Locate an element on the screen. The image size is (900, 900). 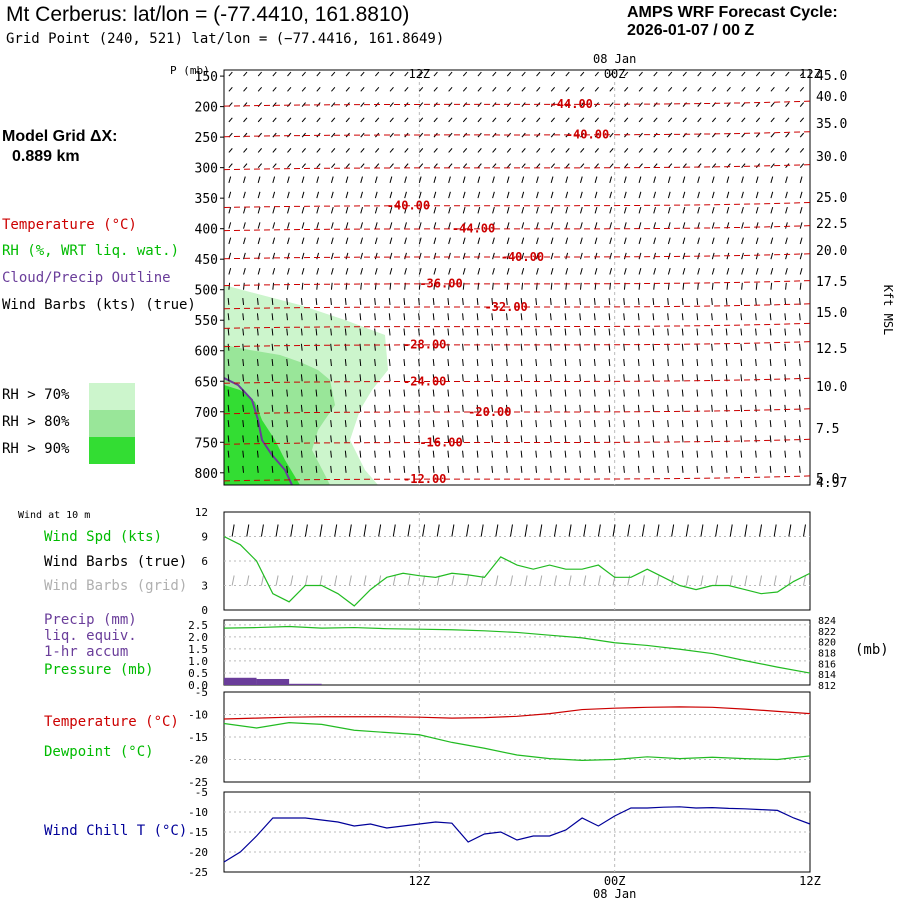
temperature-contour-label-4: -40.00 is located at coordinates (522, 257).